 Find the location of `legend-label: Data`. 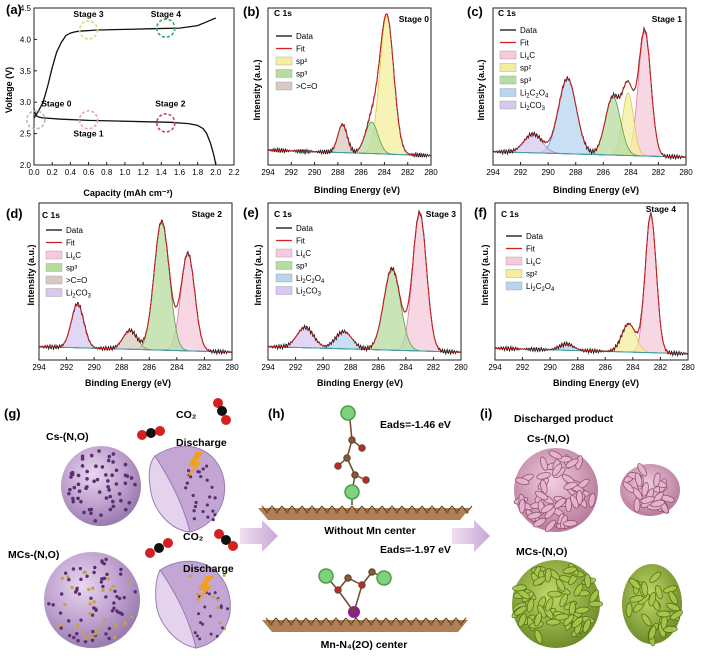

legend-label: Data is located at coordinates (534, 236).